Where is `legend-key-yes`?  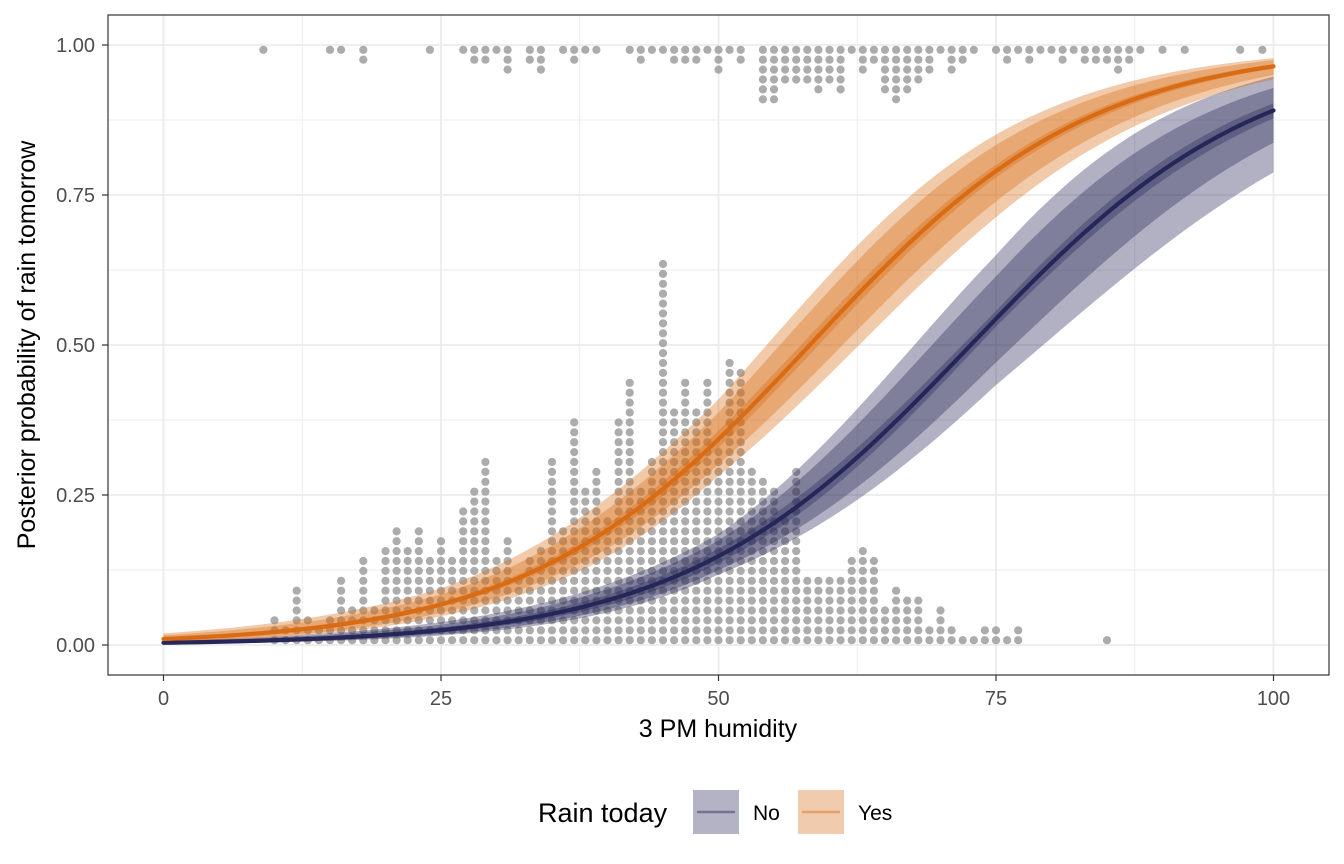 legend-key-yes is located at coordinates (821, 812).